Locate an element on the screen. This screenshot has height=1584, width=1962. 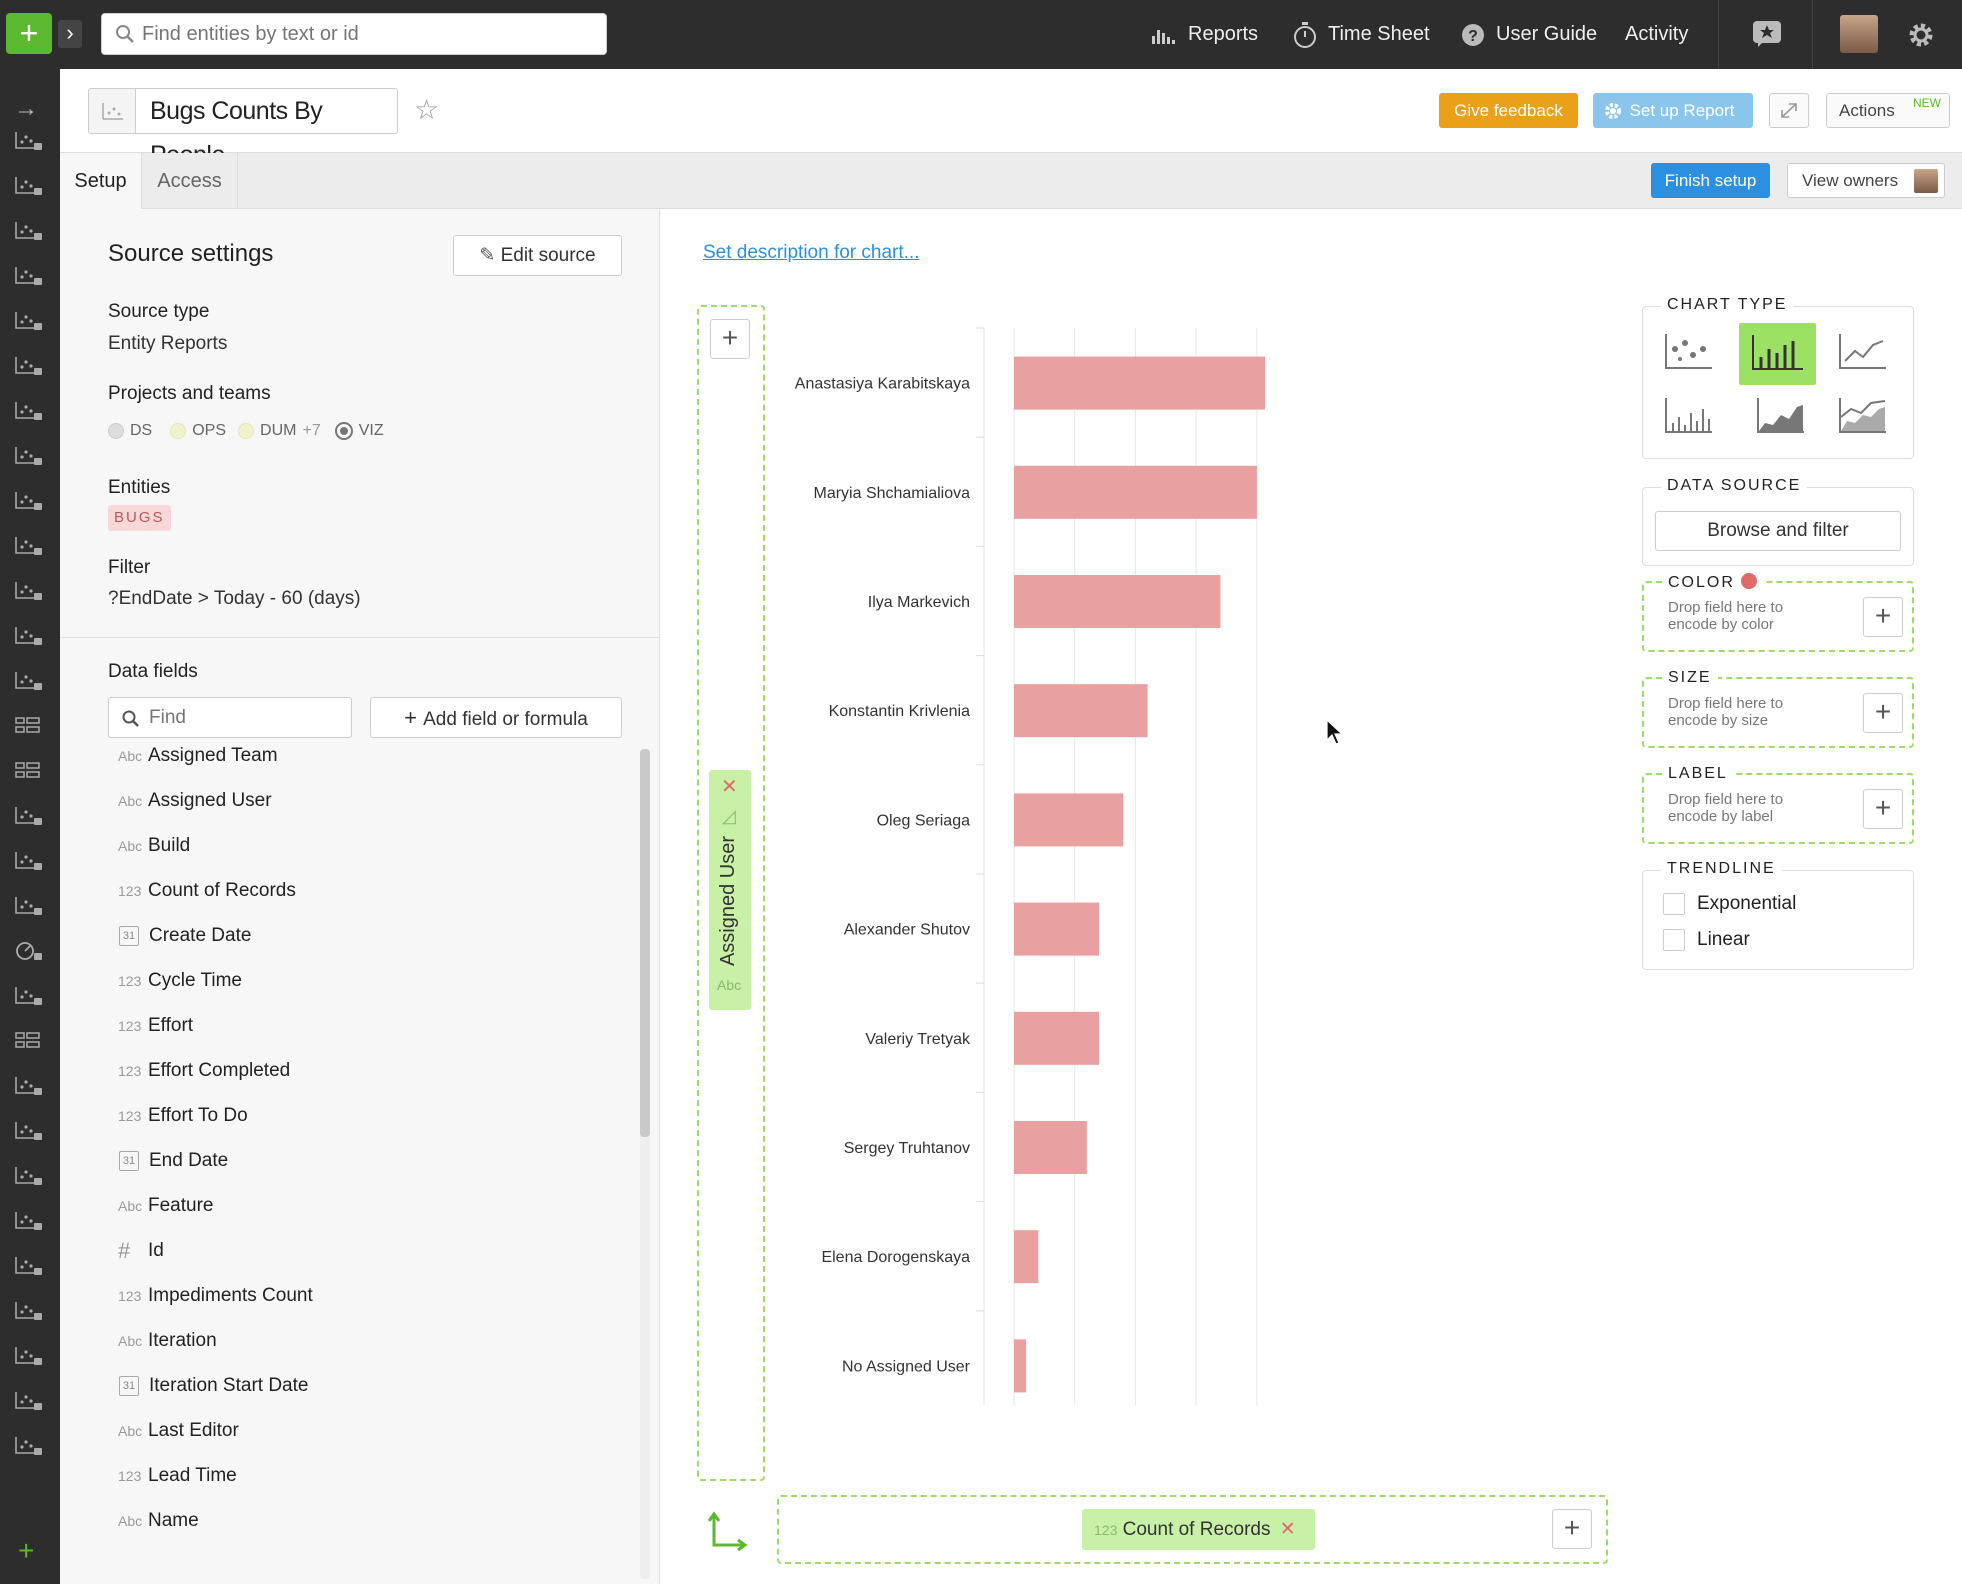
edit-source-button: ✎ Edit source is located at coordinates (537, 255).